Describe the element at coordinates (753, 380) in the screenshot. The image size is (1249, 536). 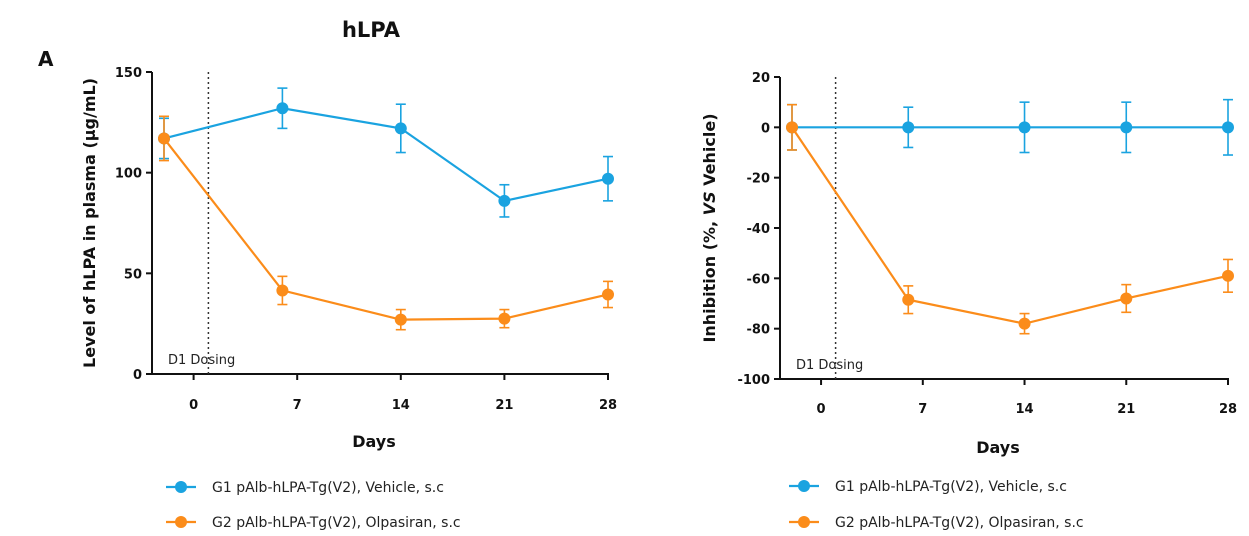
I see `y-tick-label: -100` at that location.